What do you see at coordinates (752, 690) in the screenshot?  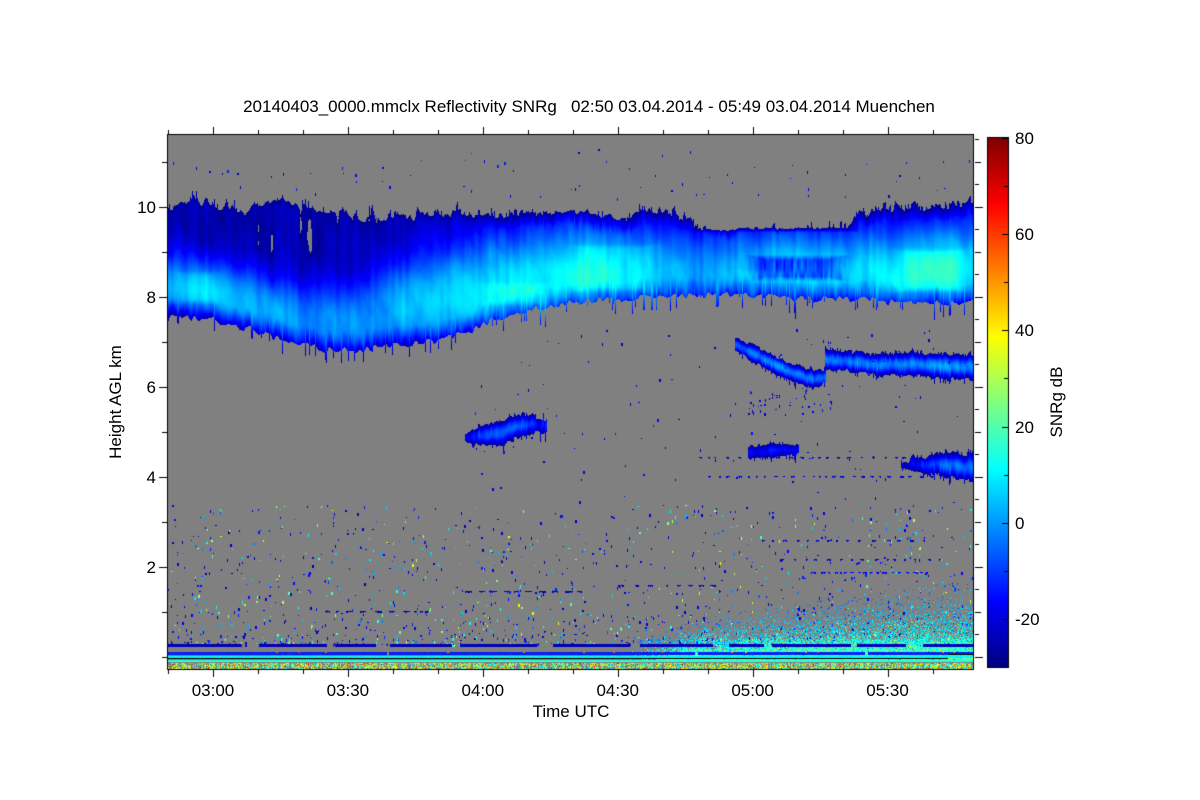 I see `x-tick-label: 05:00` at bounding box center [752, 690].